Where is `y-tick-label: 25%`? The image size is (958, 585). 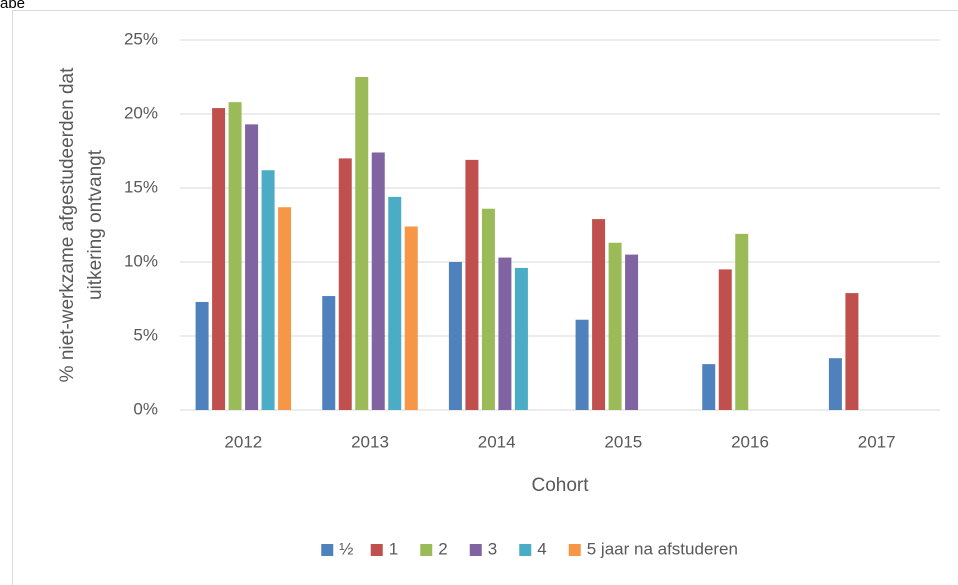
y-tick-label: 25% is located at coordinates (141, 38).